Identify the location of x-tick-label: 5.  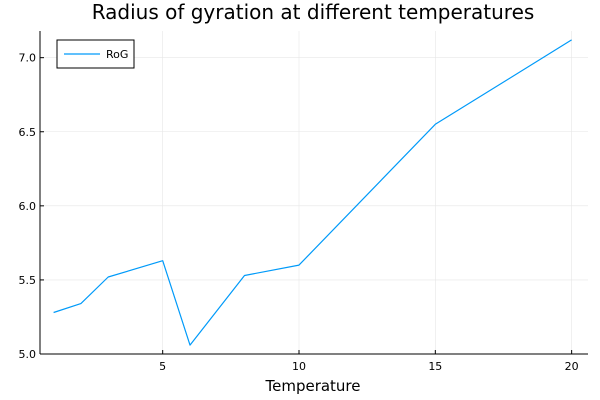
(162, 366).